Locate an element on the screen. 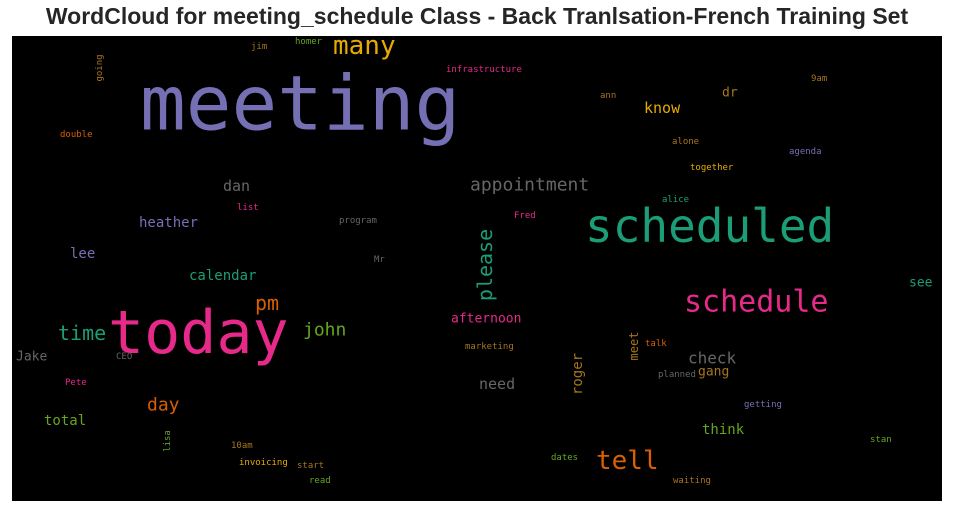 This screenshot has width=954, height=511. word-lisa: lisa is located at coordinates (168, 441).